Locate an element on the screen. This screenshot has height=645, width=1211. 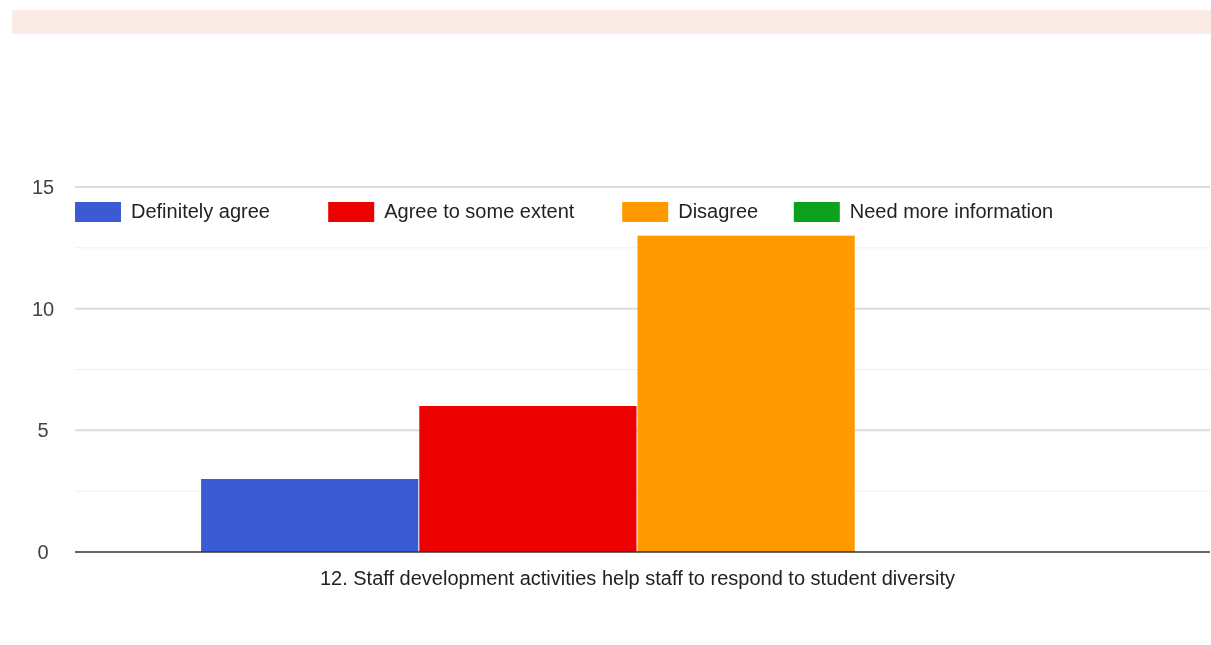
y-tick-label: 5 is located at coordinates (43, 430).